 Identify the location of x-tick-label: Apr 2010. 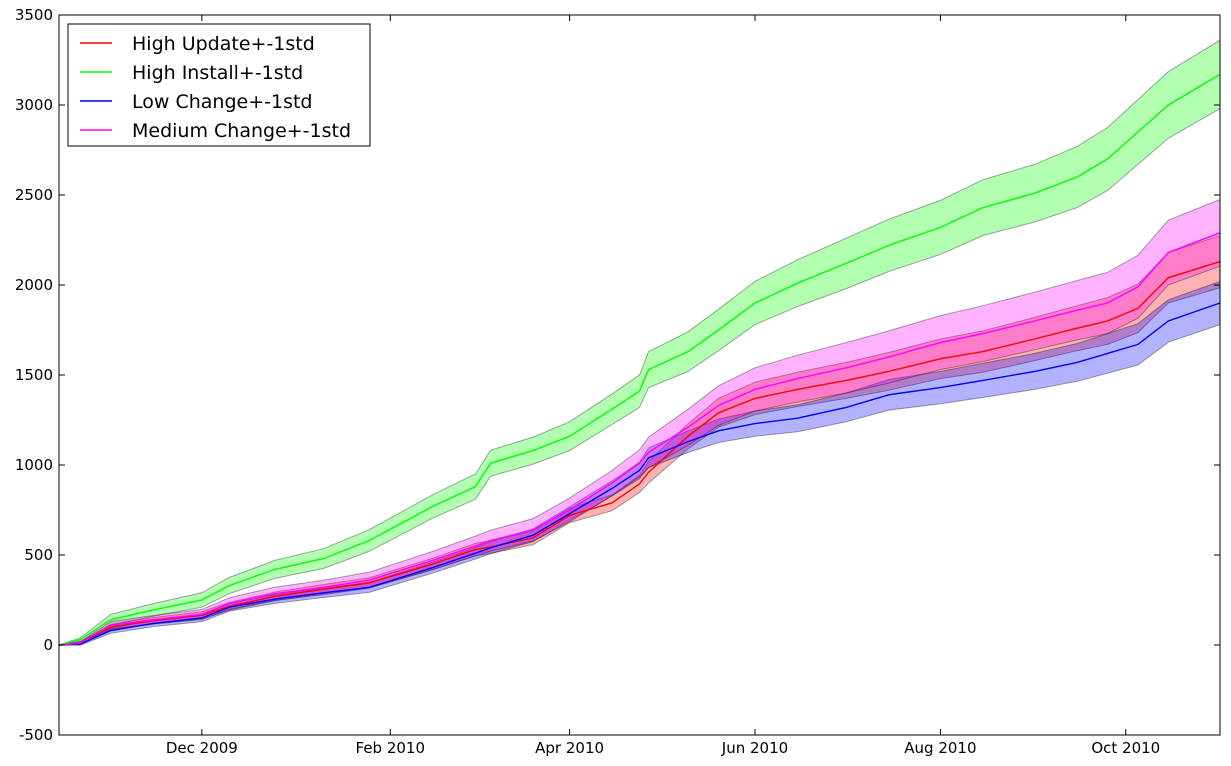
(569, 748).